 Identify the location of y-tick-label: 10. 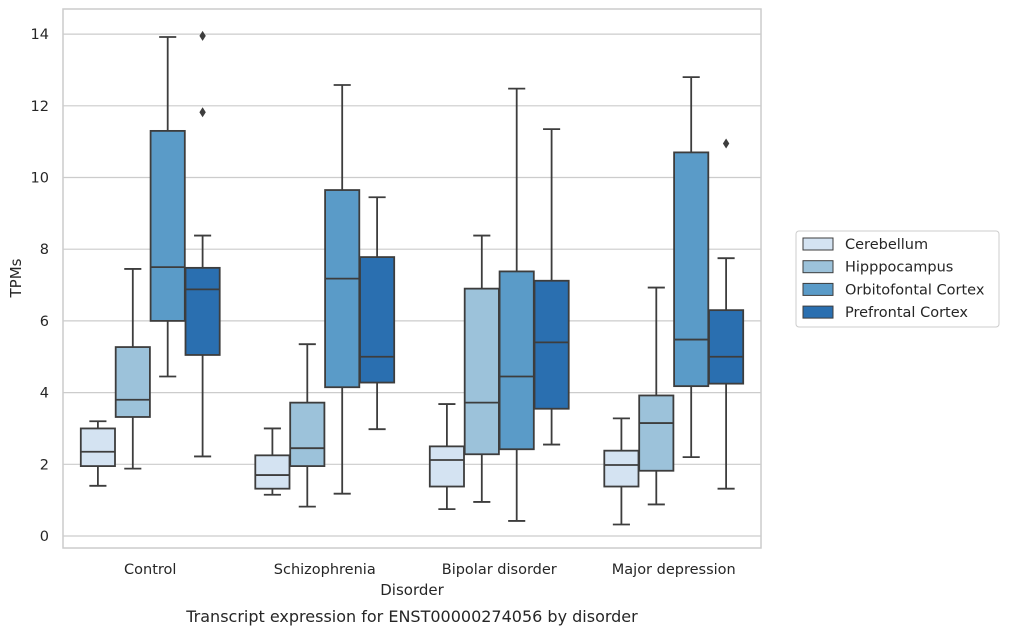
(40, 179).